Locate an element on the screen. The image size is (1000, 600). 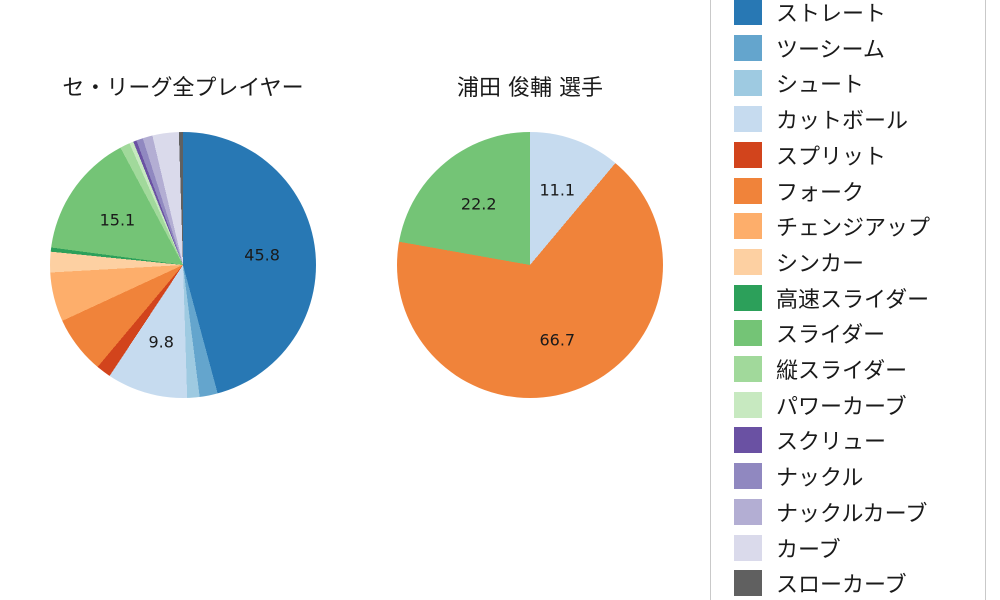
right-pie-title: 浦田 俊輔 選手 is located at coordinates (530, 88).